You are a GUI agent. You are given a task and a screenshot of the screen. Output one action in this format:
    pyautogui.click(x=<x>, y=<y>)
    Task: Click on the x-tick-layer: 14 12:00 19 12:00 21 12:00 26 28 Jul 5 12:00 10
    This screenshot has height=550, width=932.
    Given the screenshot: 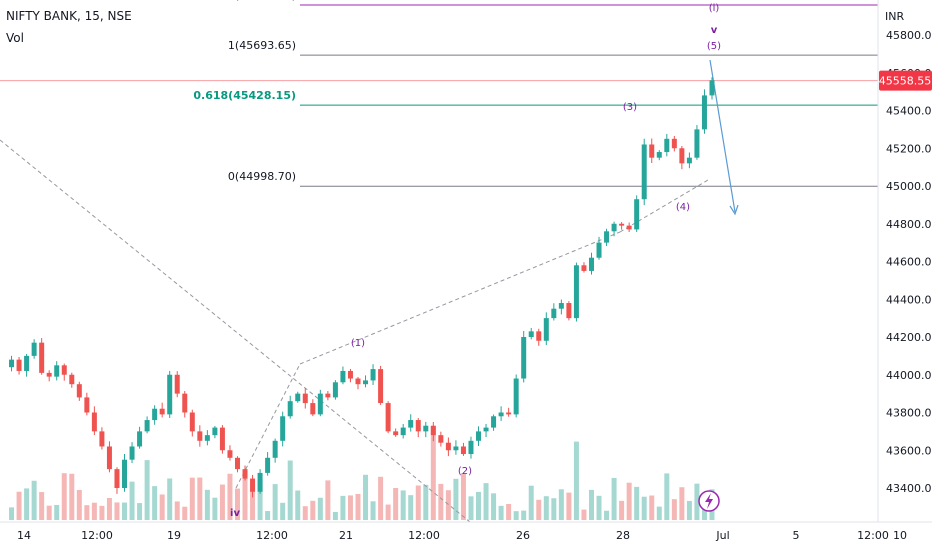 What is the action you would take?
    pyautogui.click(x=462, y=535)
    